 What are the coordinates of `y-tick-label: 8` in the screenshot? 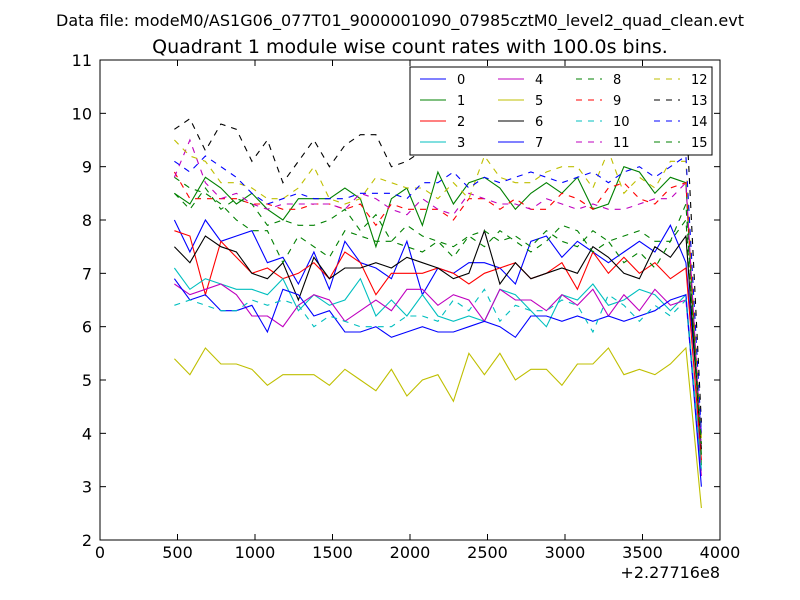 It's located at (87, 220).